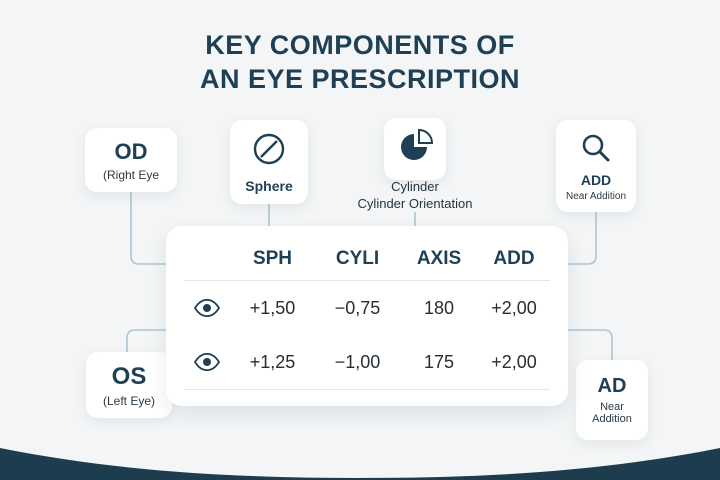 Image resolution: width=720 pixels, height=480 pixels. What do you see at coordinates (514, 361) in the screenshot?
I see `cell-add-2: +2,00` at bounding box center [514, 361].